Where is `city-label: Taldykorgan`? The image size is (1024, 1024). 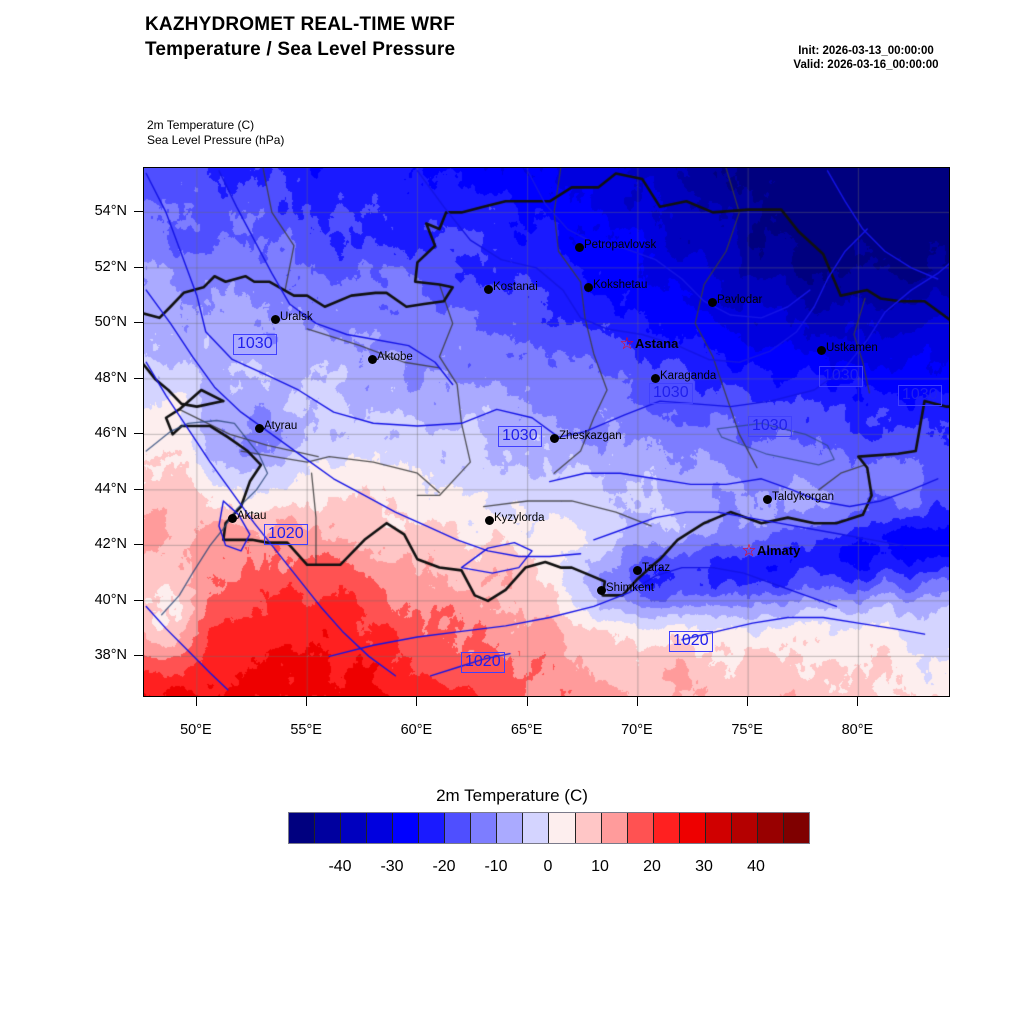 city-label: Taldykorgan is located at coordinates (803, 497).